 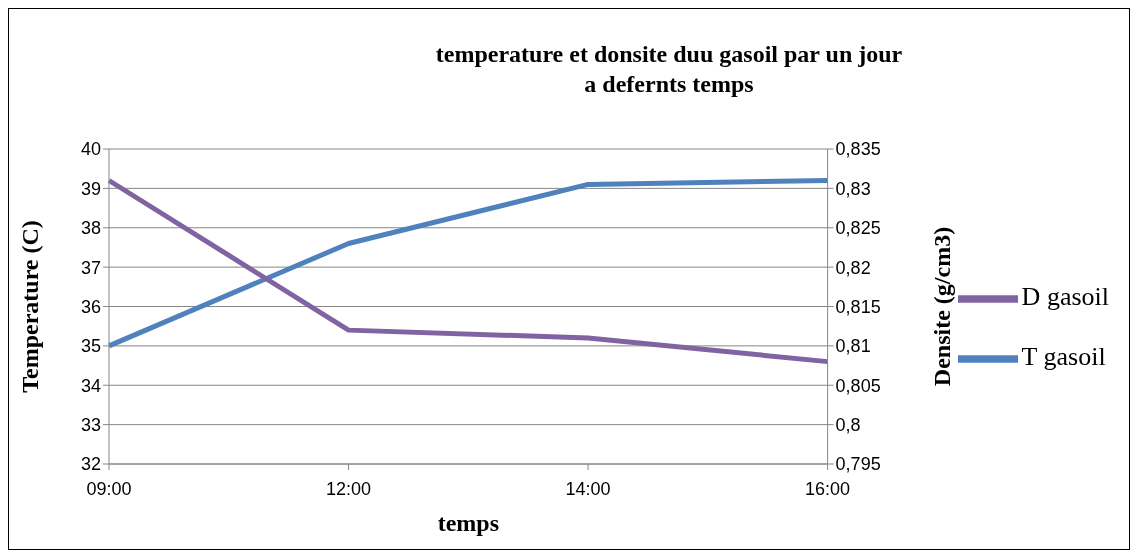 I want to click on y2-tick-label: 0,815, so click(x=858, y=306).